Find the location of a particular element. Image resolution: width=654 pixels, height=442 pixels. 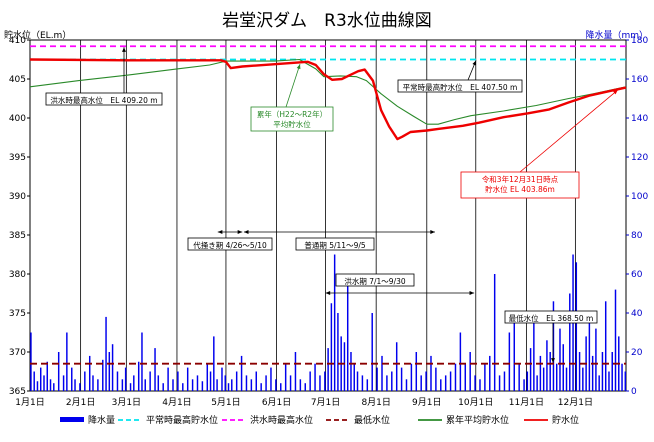

annotation-text: 代掻き期 4/26～5/10 is located at coordinates (230, 245).